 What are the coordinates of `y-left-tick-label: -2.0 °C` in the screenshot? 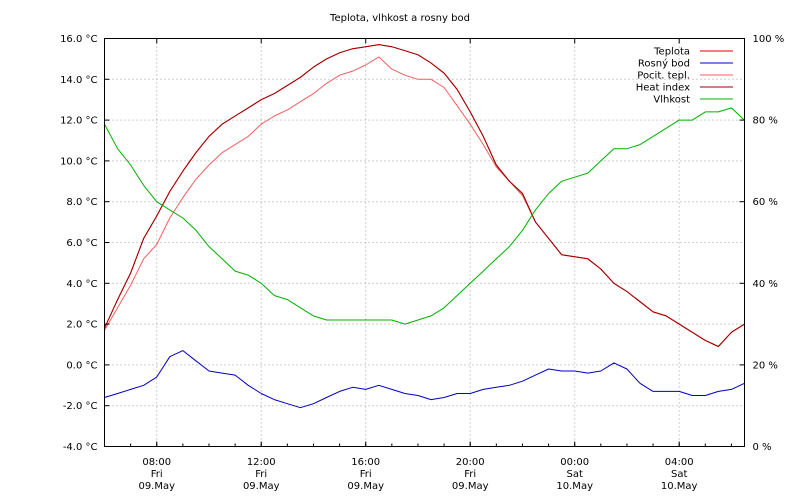 It's located at (80, 406).